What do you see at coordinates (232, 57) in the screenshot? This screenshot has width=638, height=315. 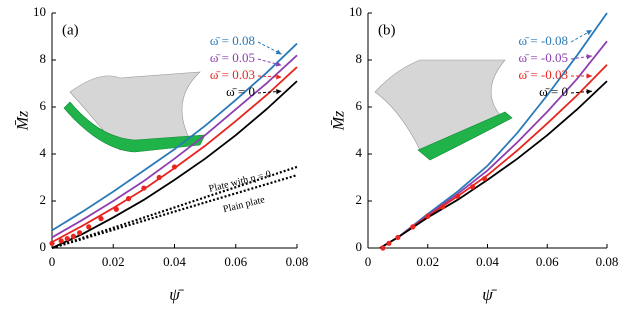 I see `legend-label: ω̄ = 0.05` at bounding box center [232, 57].